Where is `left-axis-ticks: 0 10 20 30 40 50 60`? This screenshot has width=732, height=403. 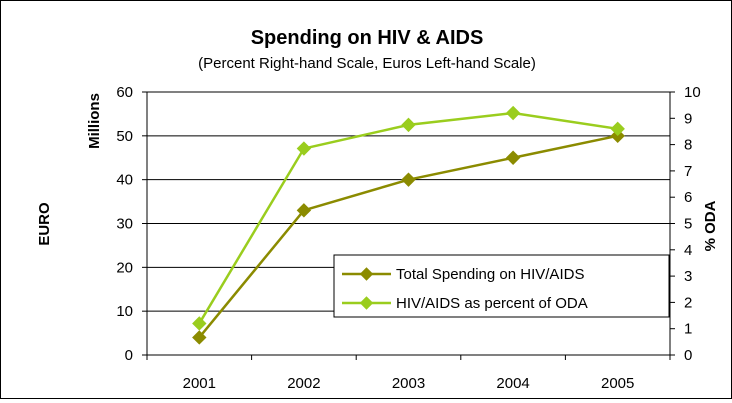
left-axis-ticks: 0 10 20 30 40 50 60 is located at coordinates (131, 224).